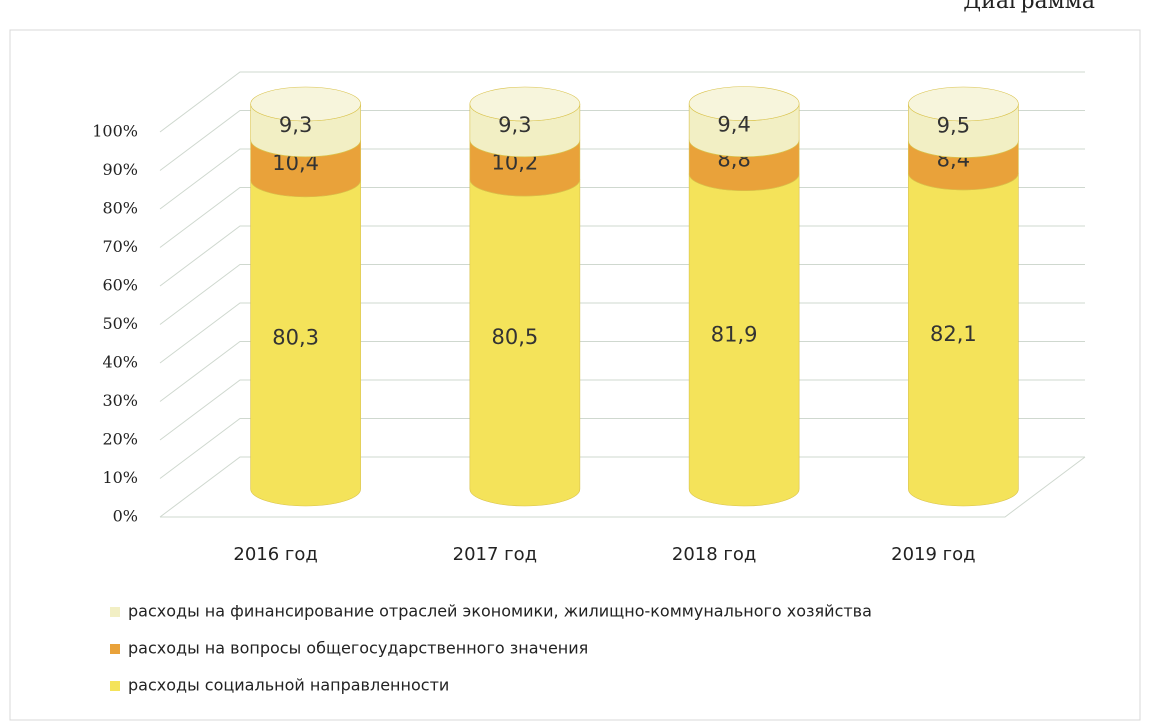 The image size is (1157, 724). What do you see at coordinates (115, 131) in the screenshot?
I see `y-tick-label: 100%` at bounding box center [115, 131].